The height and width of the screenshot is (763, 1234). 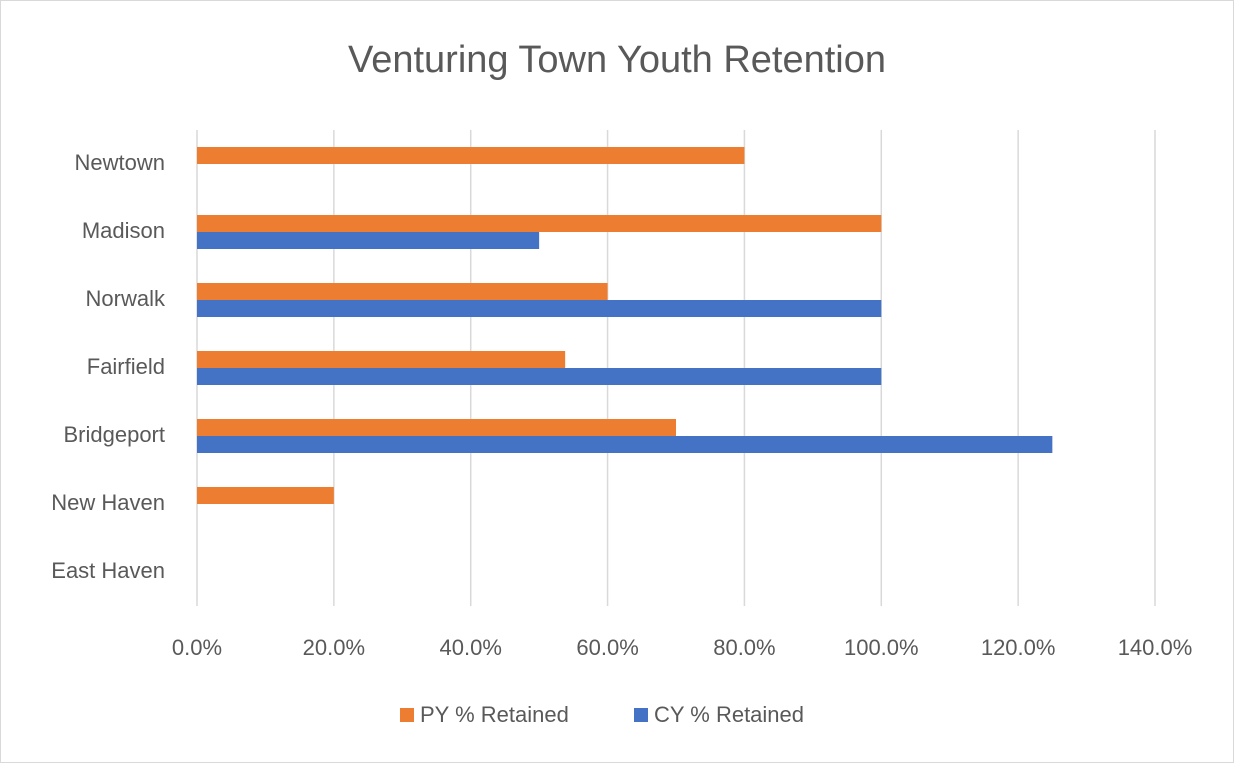 What do you see at coordinates (617, 60) in the screenshot?
I see `chart-title: Venturing Town Youth Retention` at bounding box center [617, 60].